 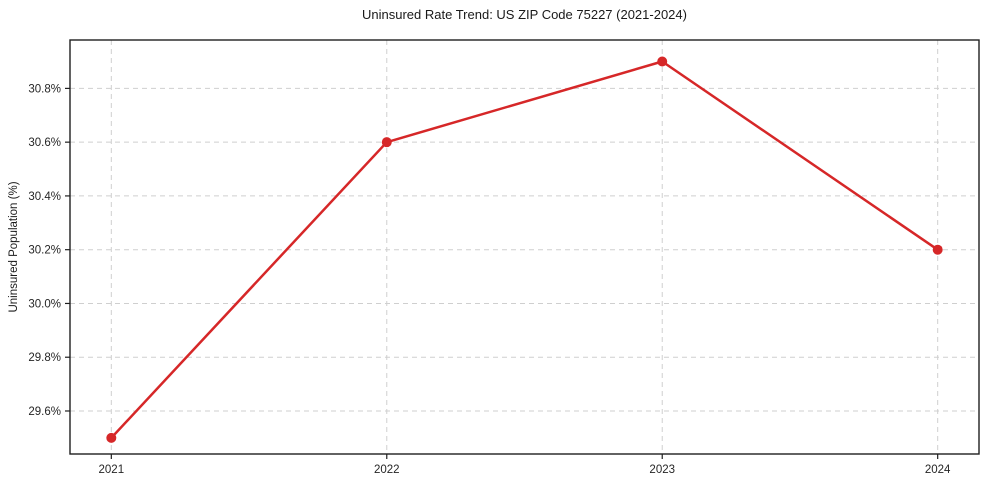 What do you see at coordinates (938, 470) in the screenshot?
I see `x-tick-label: 2024` at bounding box center [938, 470].